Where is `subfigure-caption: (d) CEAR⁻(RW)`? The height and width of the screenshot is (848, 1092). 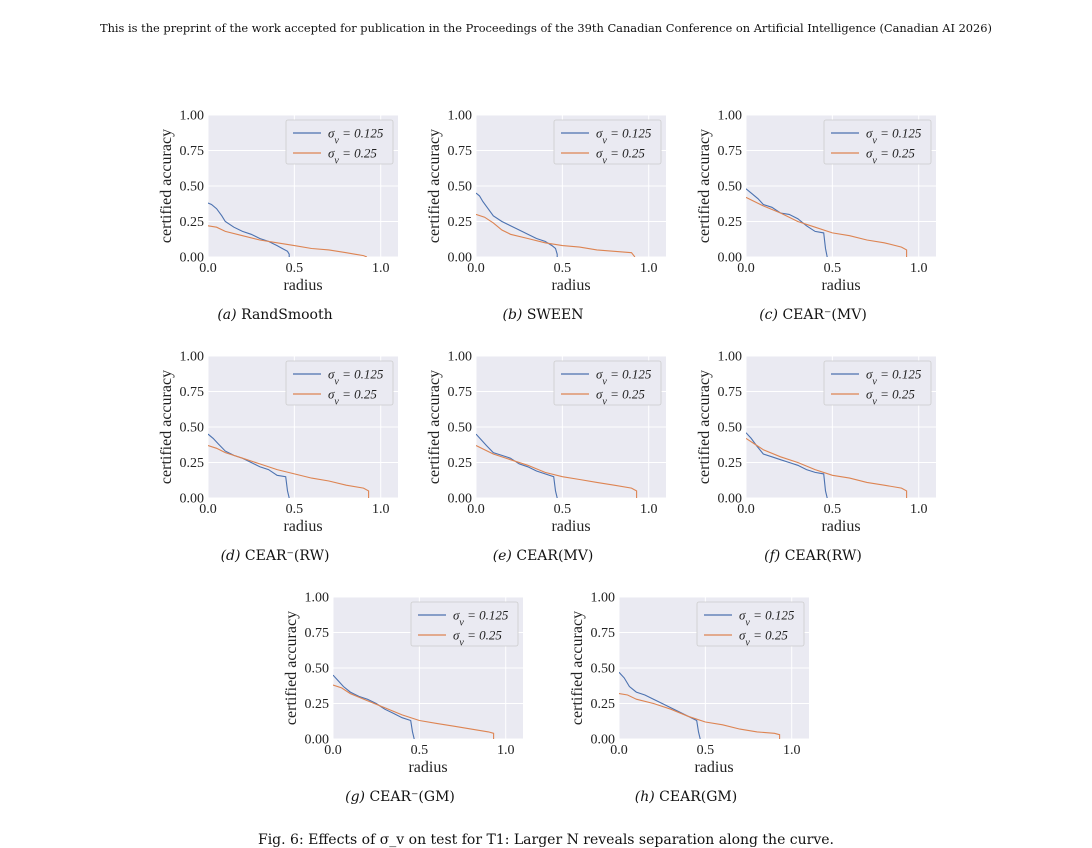 subfigure-caption: (d) CEAR⁻(RW) is located at coordinates (275, 556).